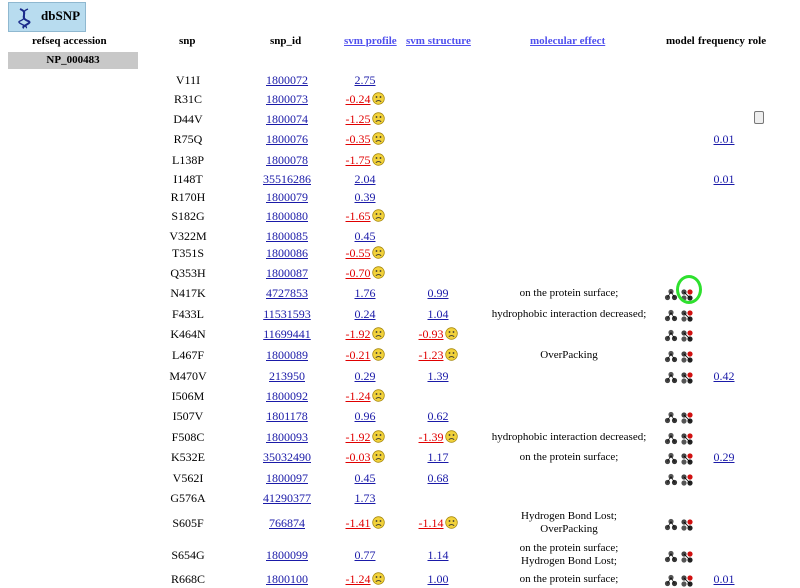  I want to click on svm-structure-cell: -1.14, so click(438, 523).